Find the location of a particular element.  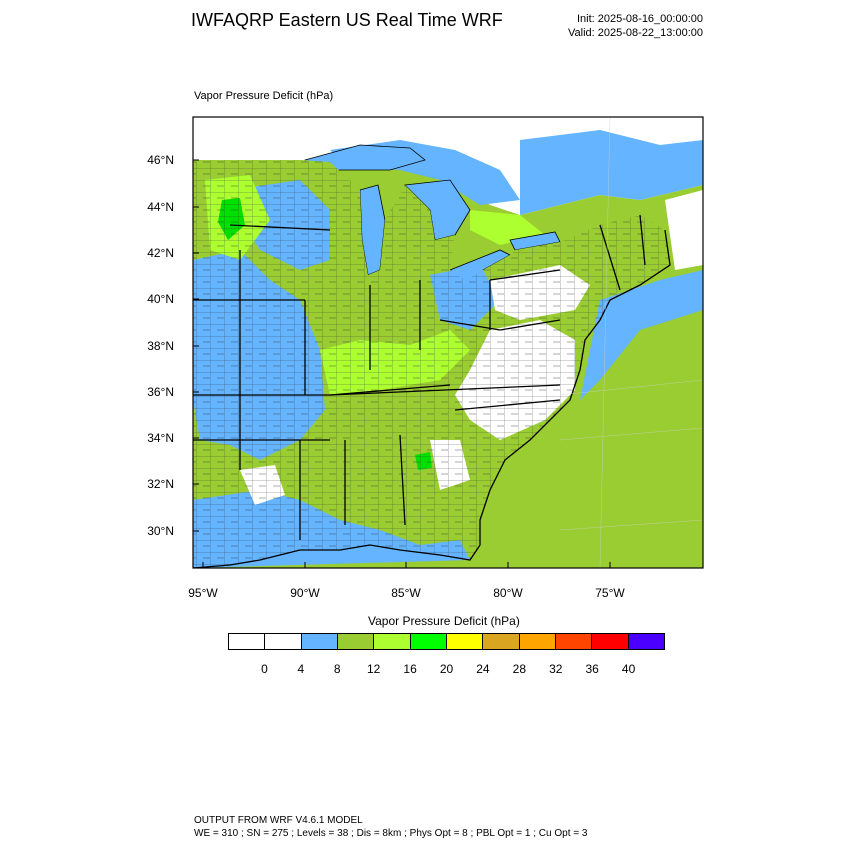

init-time: Init: 2025-08-16_00:00:00 is located at coordinates (640, 19).